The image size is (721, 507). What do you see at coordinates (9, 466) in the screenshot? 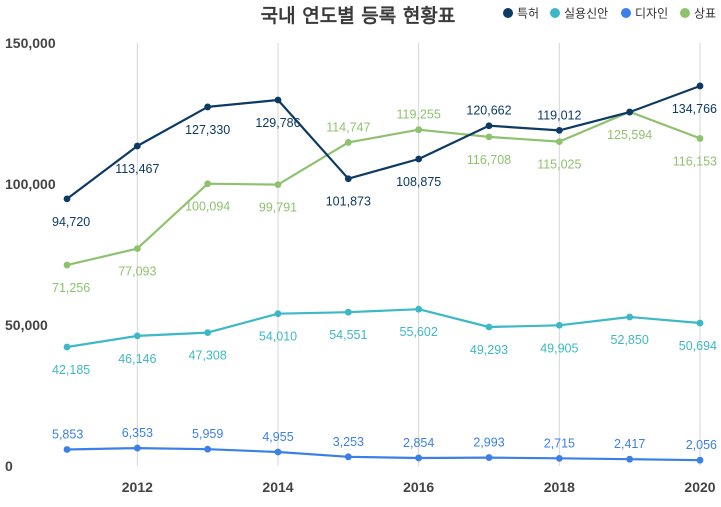
I see `y-tick-label: 0` at bounding box center [9, 466].